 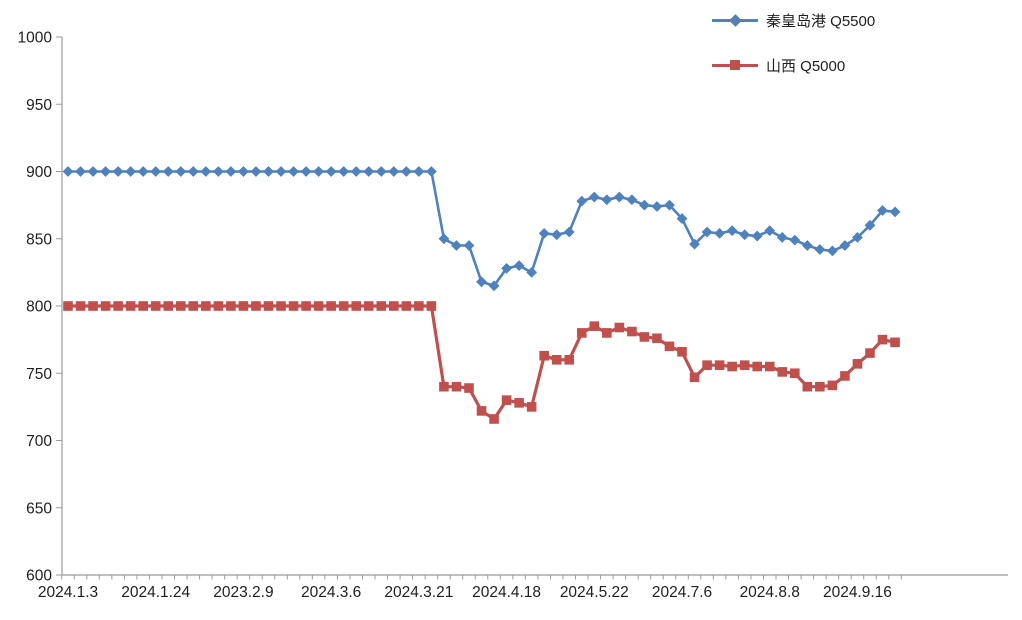 What do you see at coordinates (155, 592) in the screenshot?
I see `x-axis-tick-label: 2024.1.24` at bounding box center [155, 592].